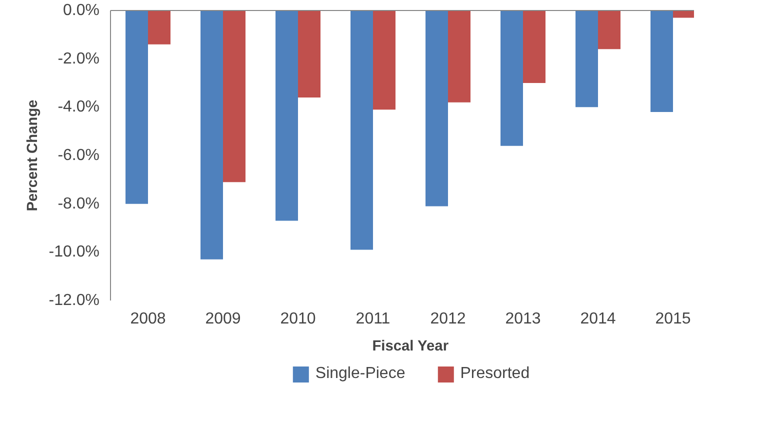  Describe the element at coordinates (598, 319) in the screenshot. I see `x-tick-label: 2014` at that location.